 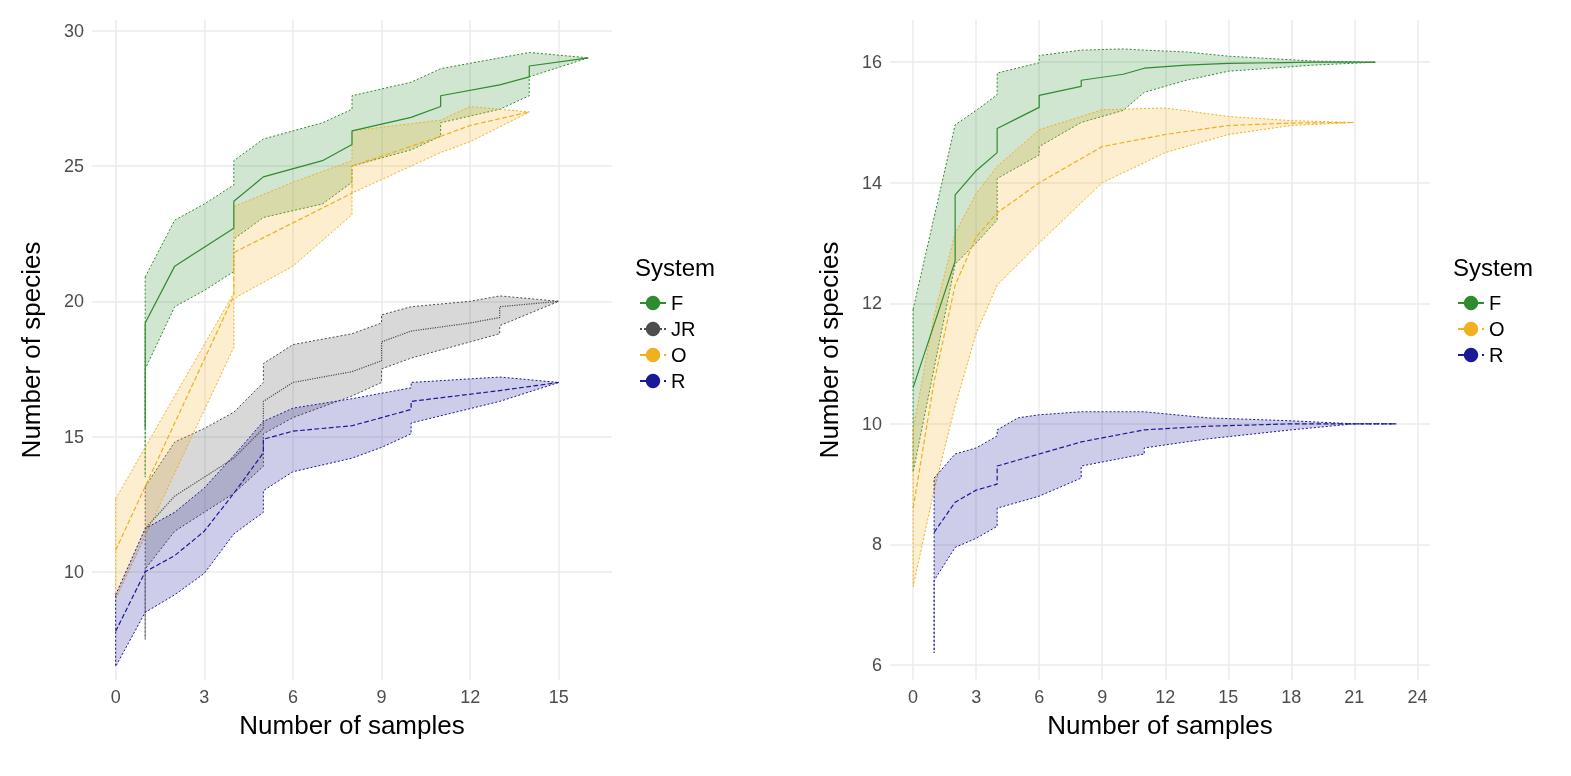 What do you see at coordinates (73, 301) in the screenshot?
I see `y-tick-label: 20` at bounding box center [73, 301].